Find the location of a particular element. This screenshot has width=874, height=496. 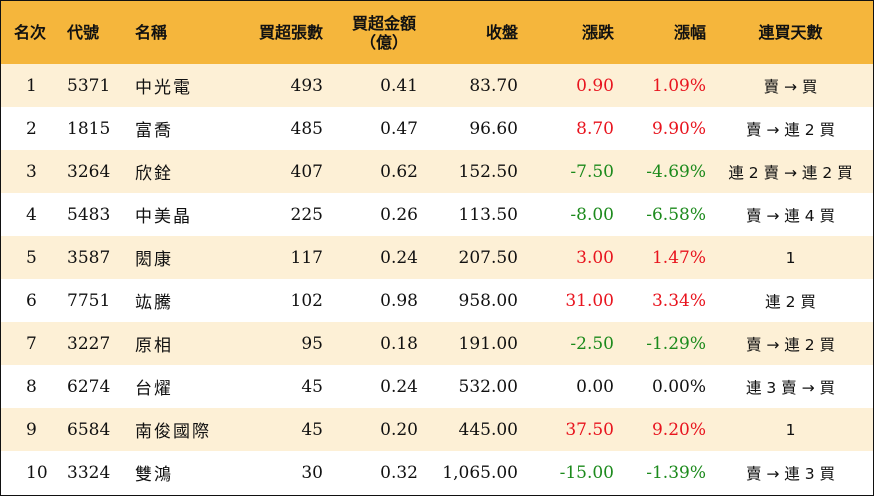

cell-name: 閎康 is located at coordinates (154, 260).